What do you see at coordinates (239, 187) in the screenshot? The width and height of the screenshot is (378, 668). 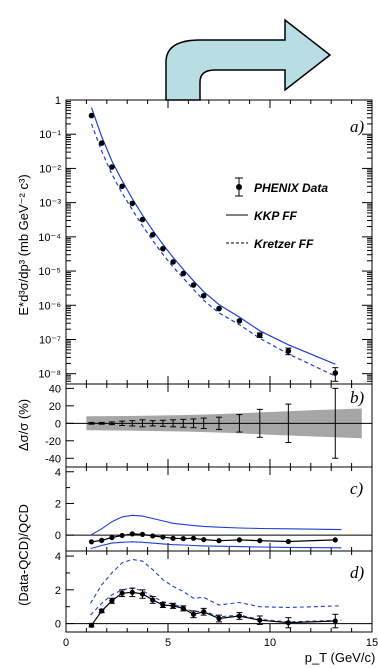 I see `legend-marker` at bounding box center [239, 187].